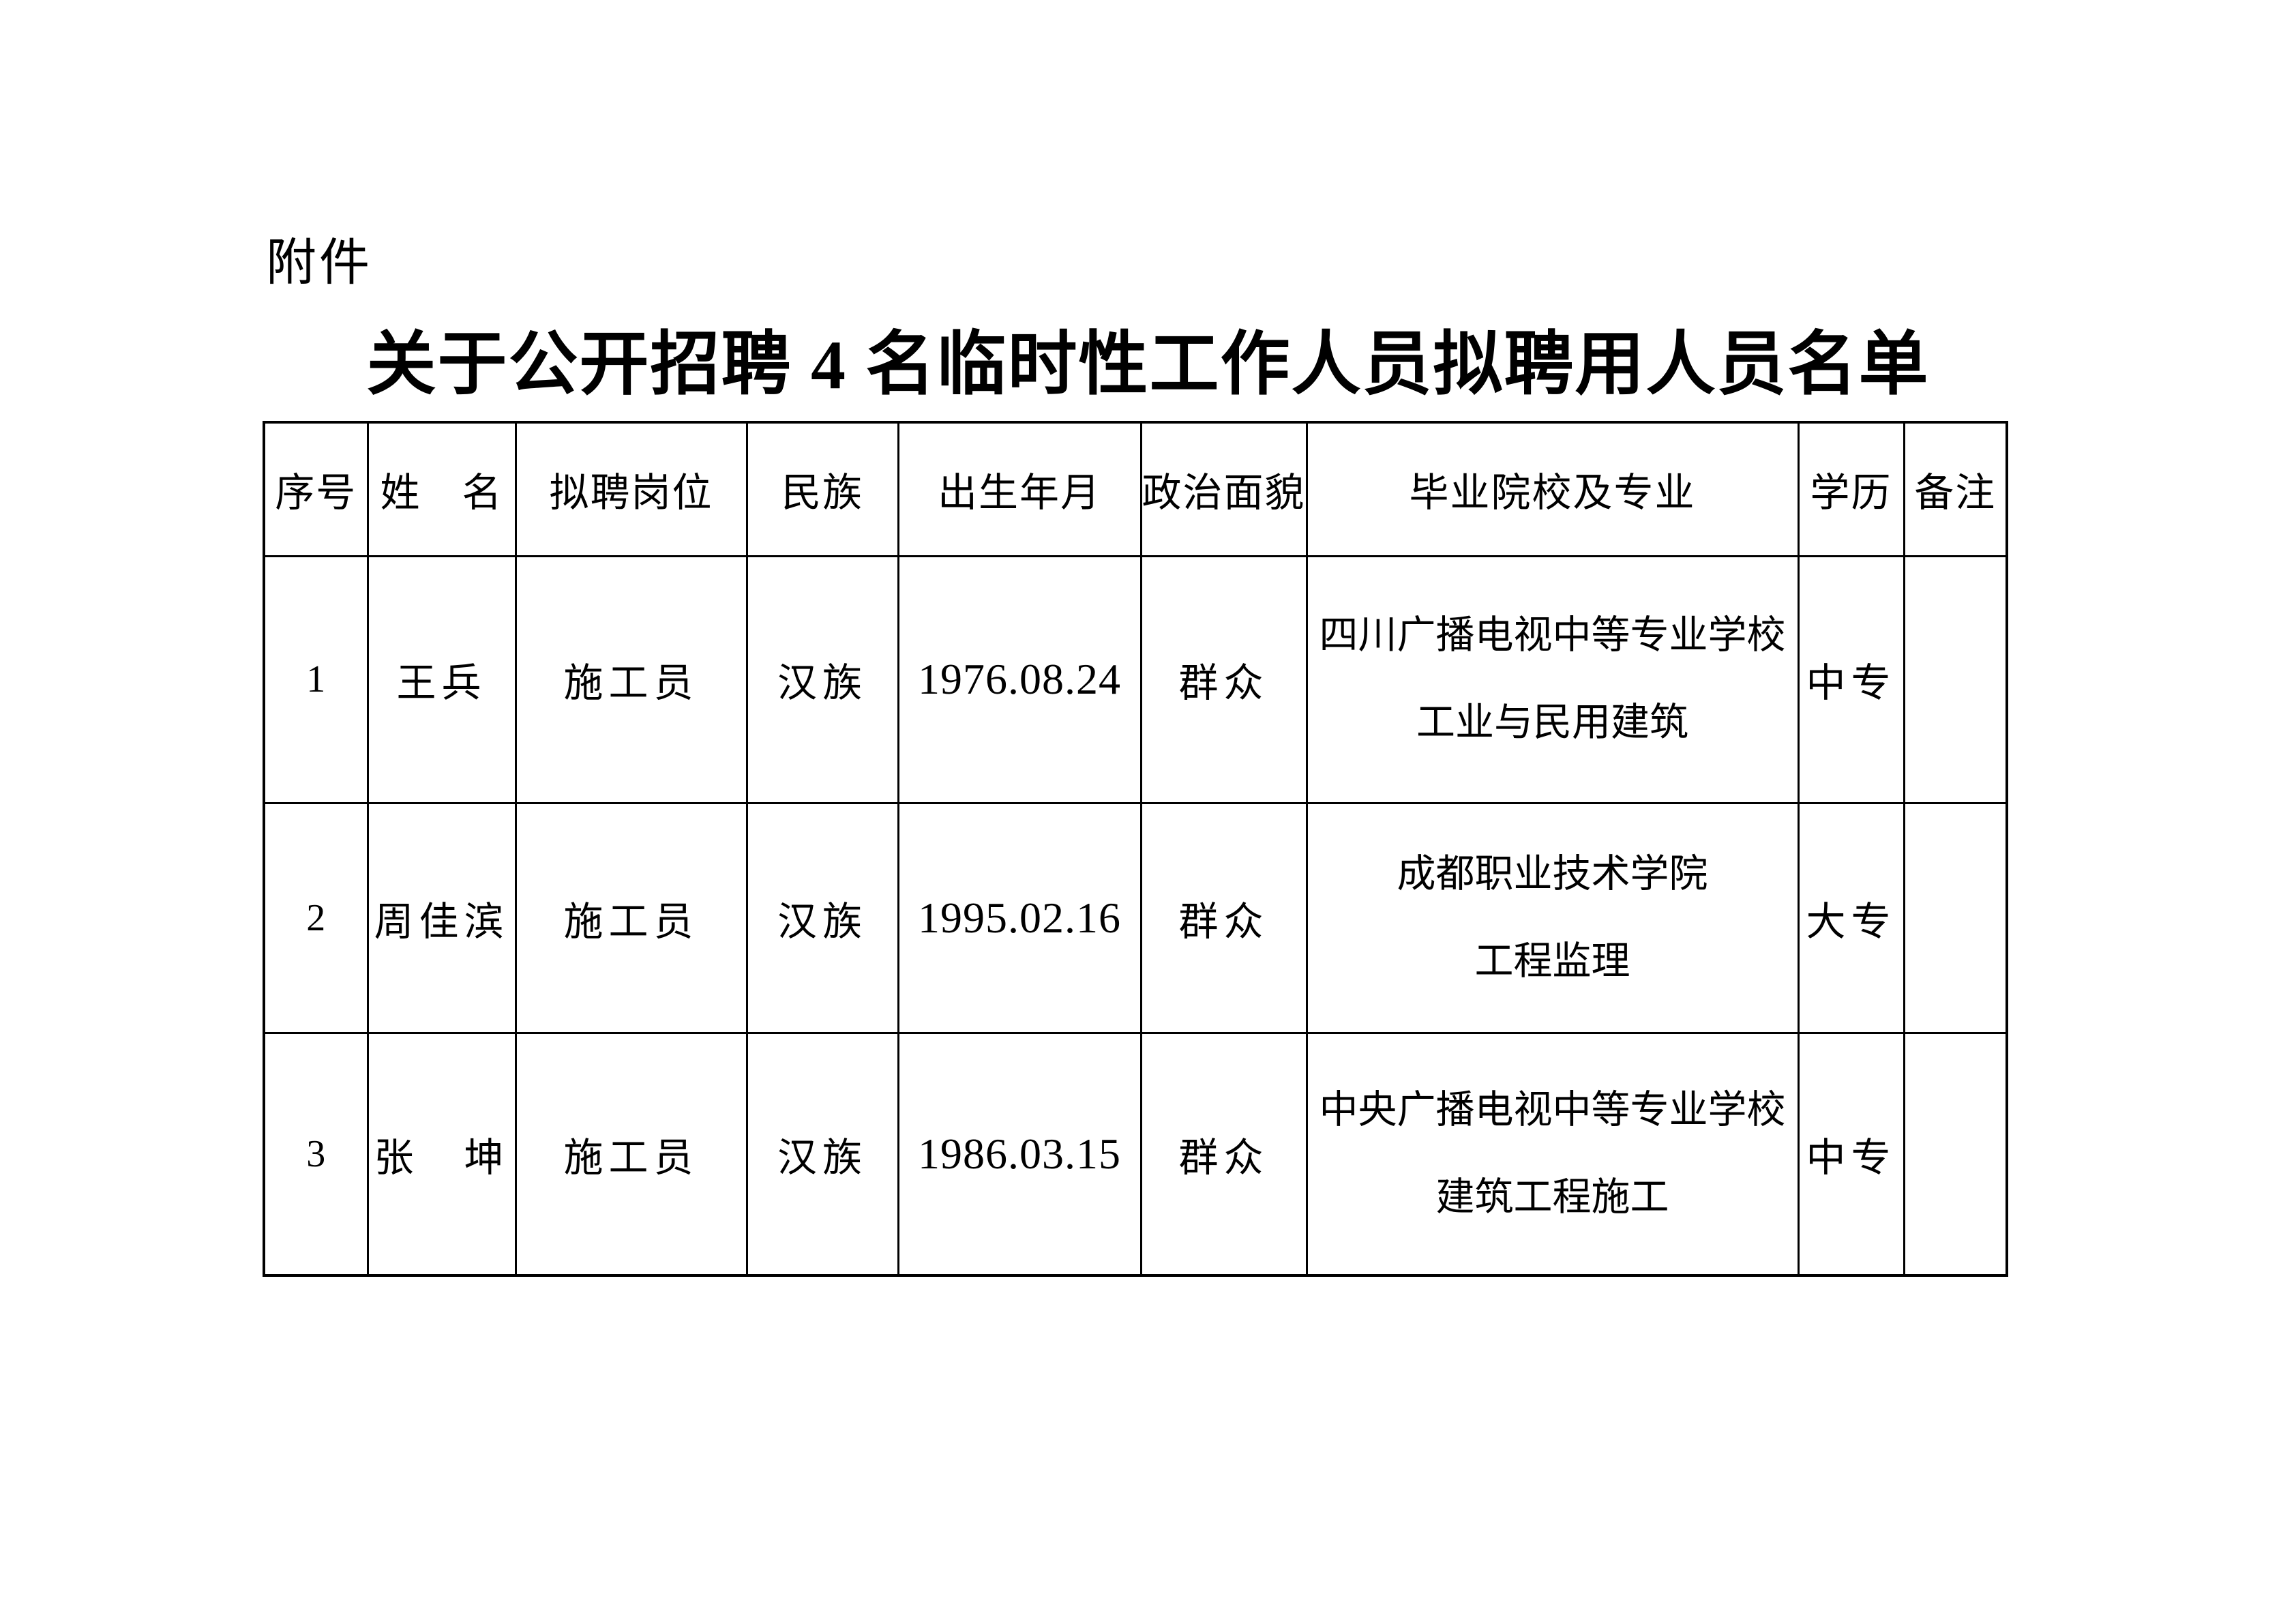 The width and height of the screenshot is (2296, 1624). Describe the element at coordinates (1148, 365) in the screenshot. I see `page-title: 关于公开招聘 4 名临时性工作人员拟聘用人员名单` at that location.